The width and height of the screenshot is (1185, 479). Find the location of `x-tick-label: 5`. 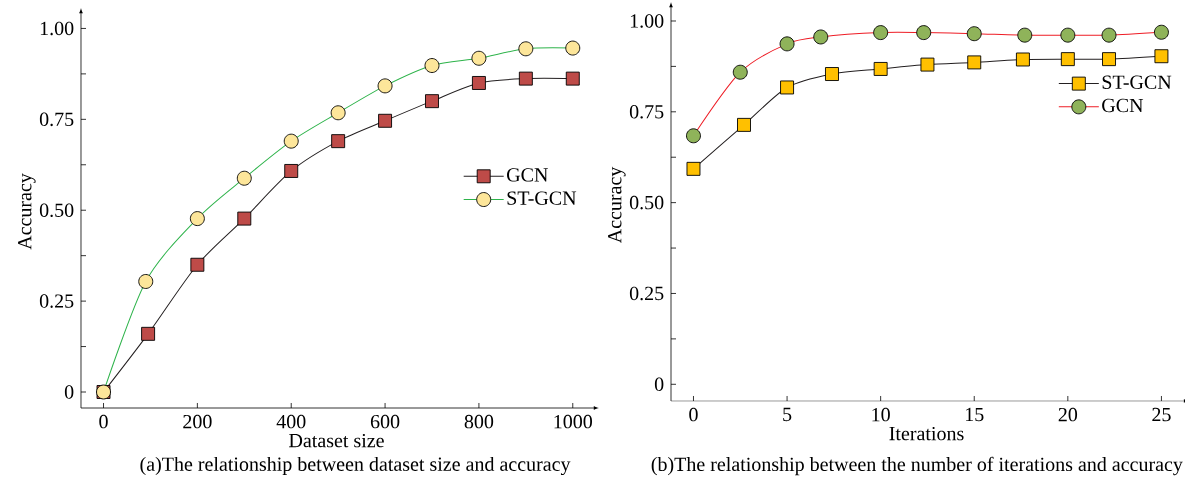

x-tick-label: 5 is located at coordinates (787, 414).